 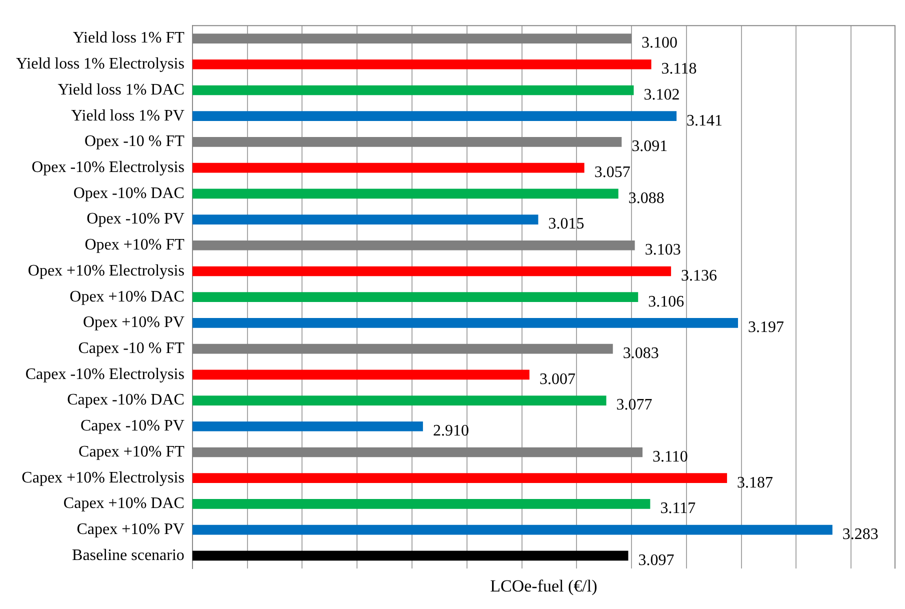 What do you see at coordinates (127, 297) in the screenshot?
I see `y-tick-label: Opex +10% DAC` at bounding box center [127, 297].